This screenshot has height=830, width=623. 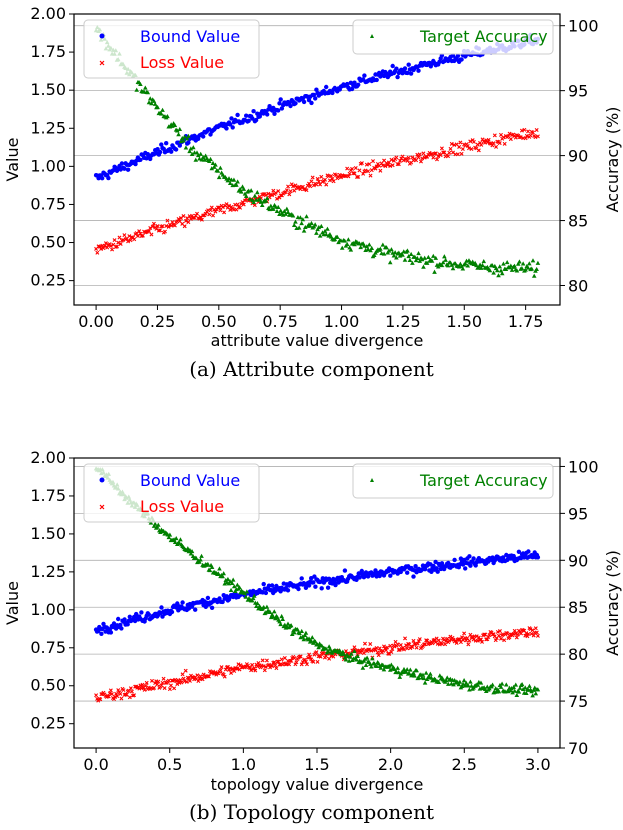 What do you see at coordinates (48, 280) in the screenshot?
I see `y-tick-label: 0.25` at bounding box center [48, 280].